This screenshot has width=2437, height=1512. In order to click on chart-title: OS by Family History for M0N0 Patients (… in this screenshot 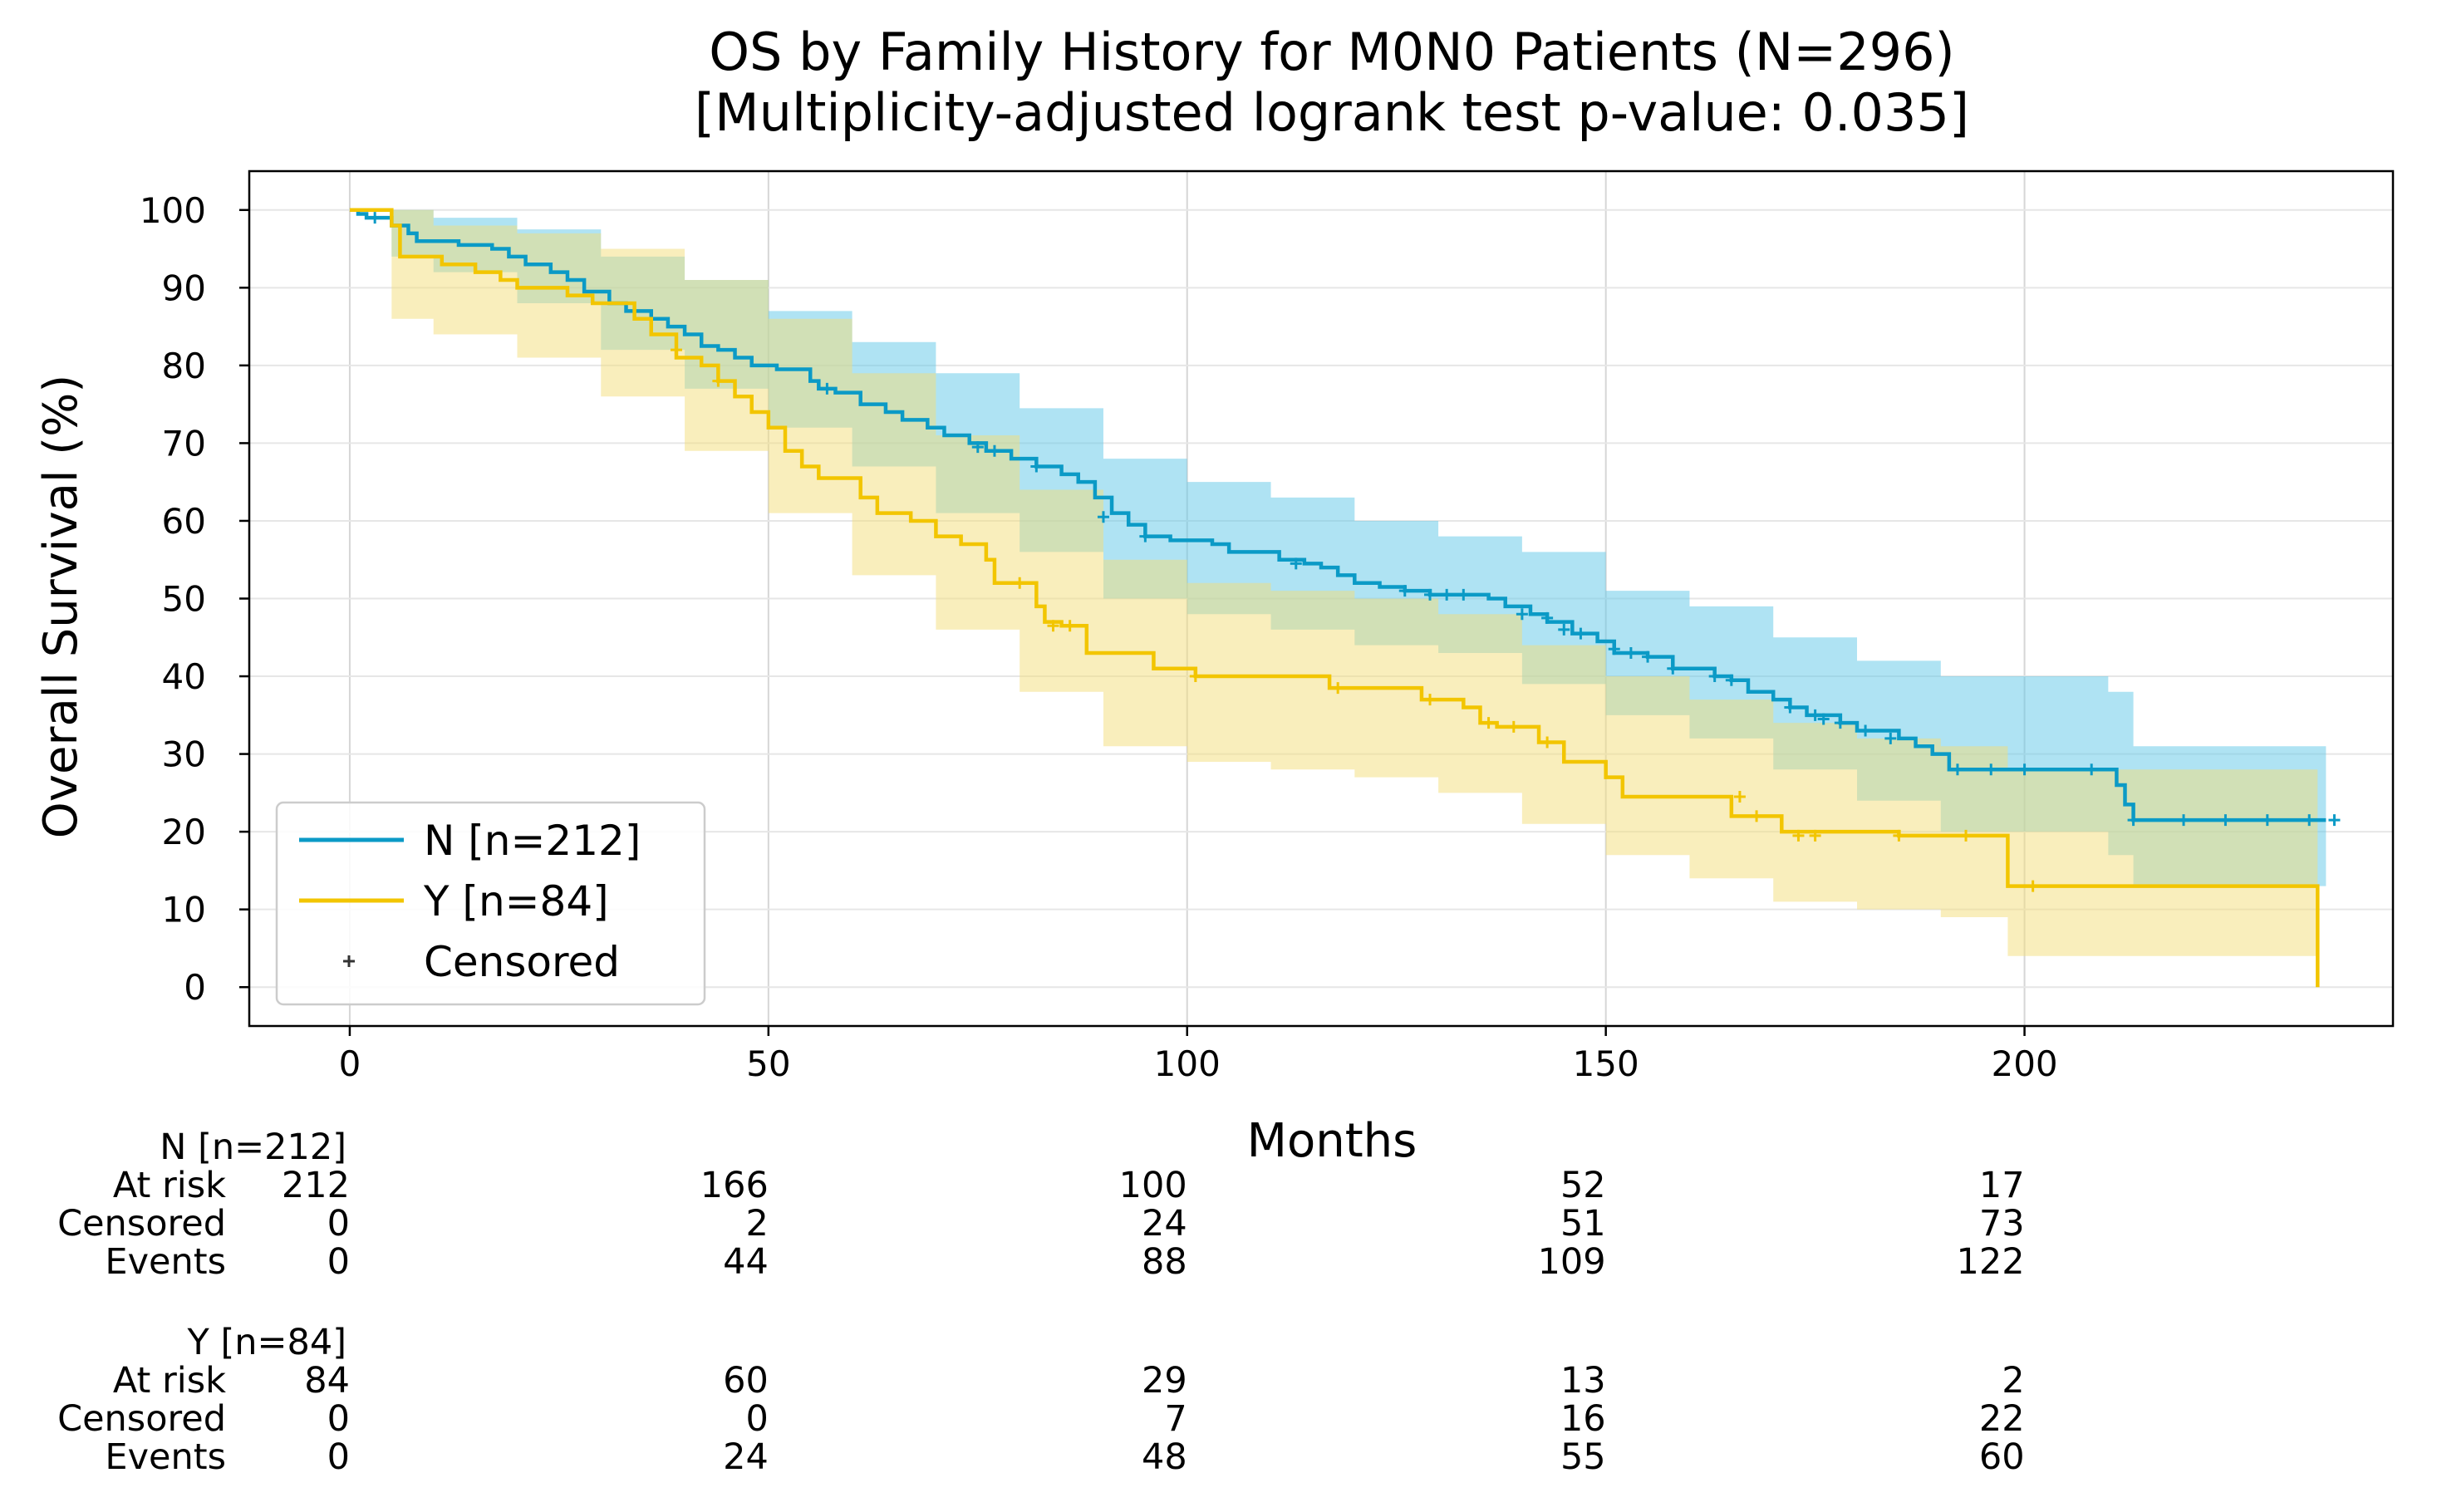, I will do `click(1332, 82)`.